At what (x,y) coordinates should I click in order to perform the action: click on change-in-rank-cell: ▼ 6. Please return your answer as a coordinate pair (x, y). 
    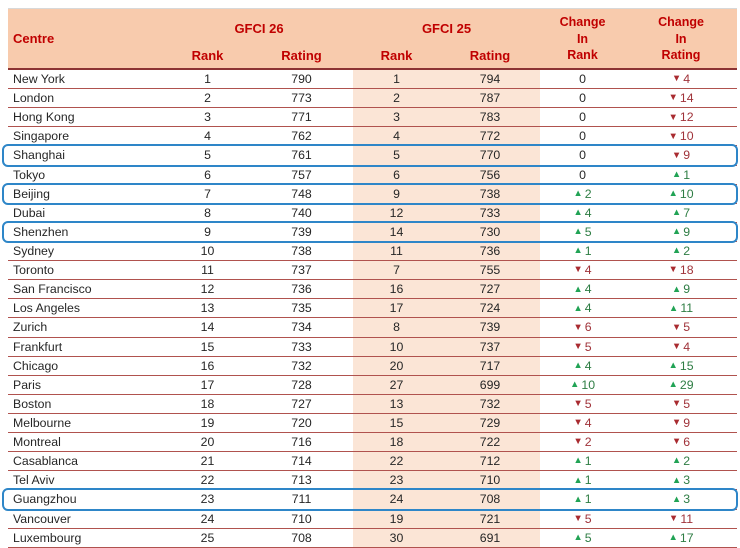
    Looking at the image, I should click on (582, 327).